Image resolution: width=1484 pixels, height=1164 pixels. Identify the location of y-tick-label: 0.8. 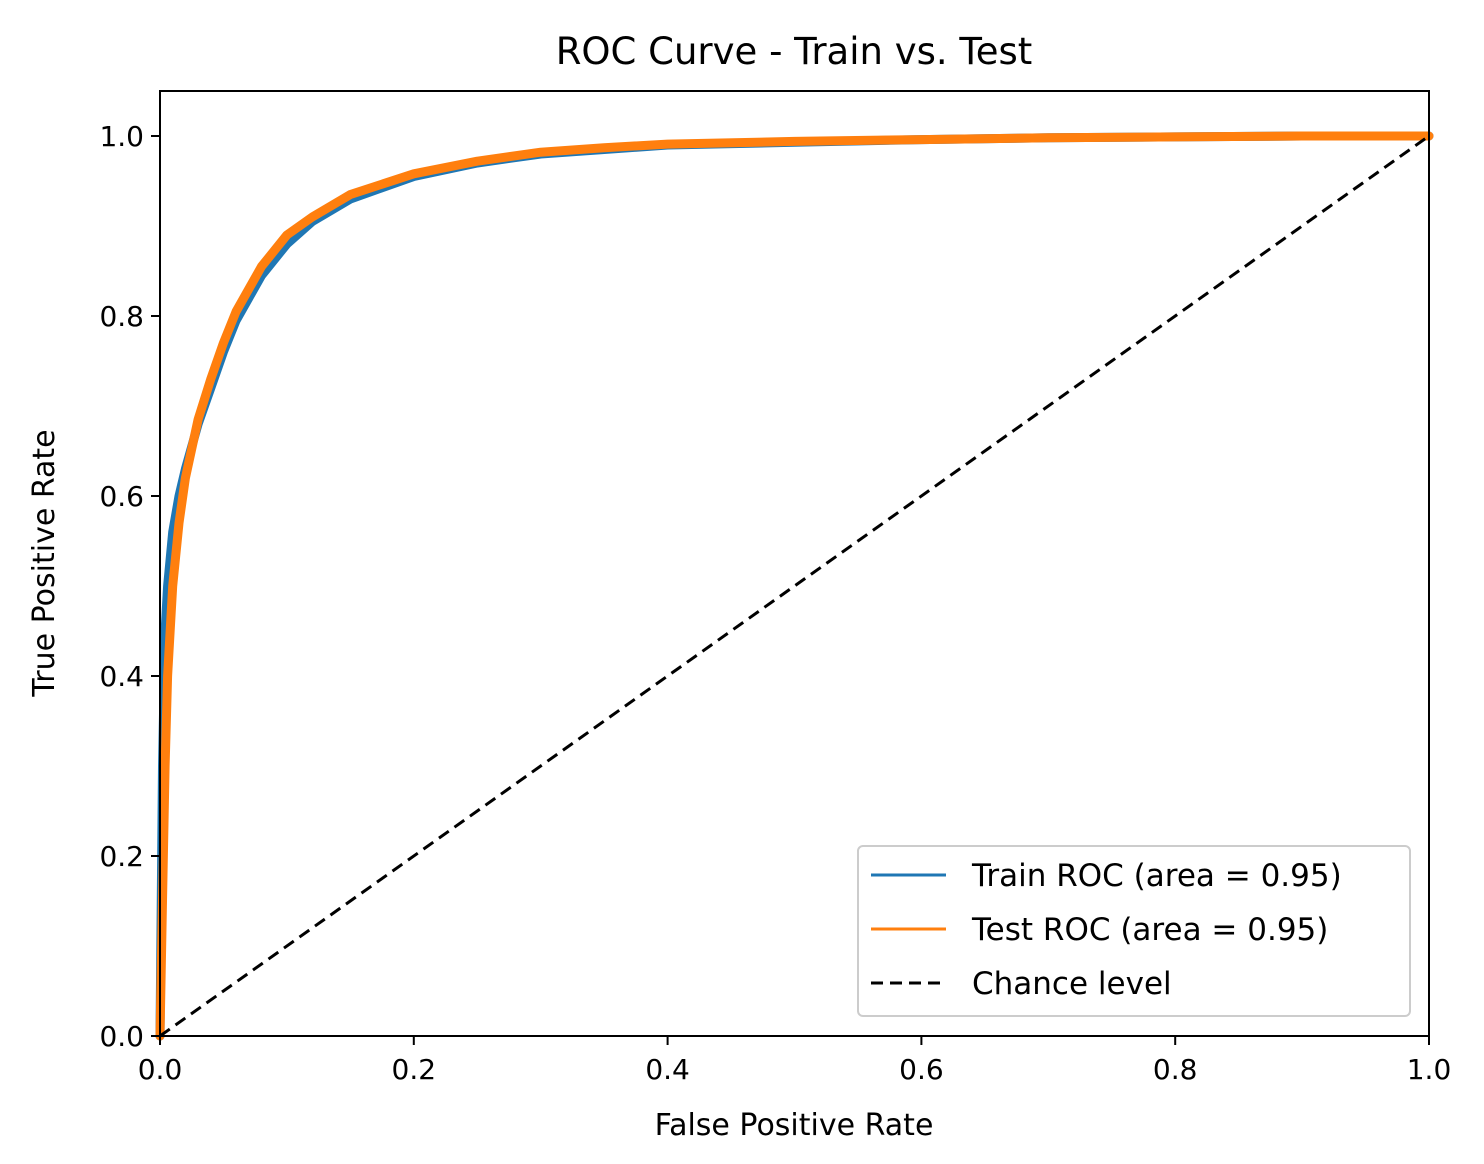
(121, 316).